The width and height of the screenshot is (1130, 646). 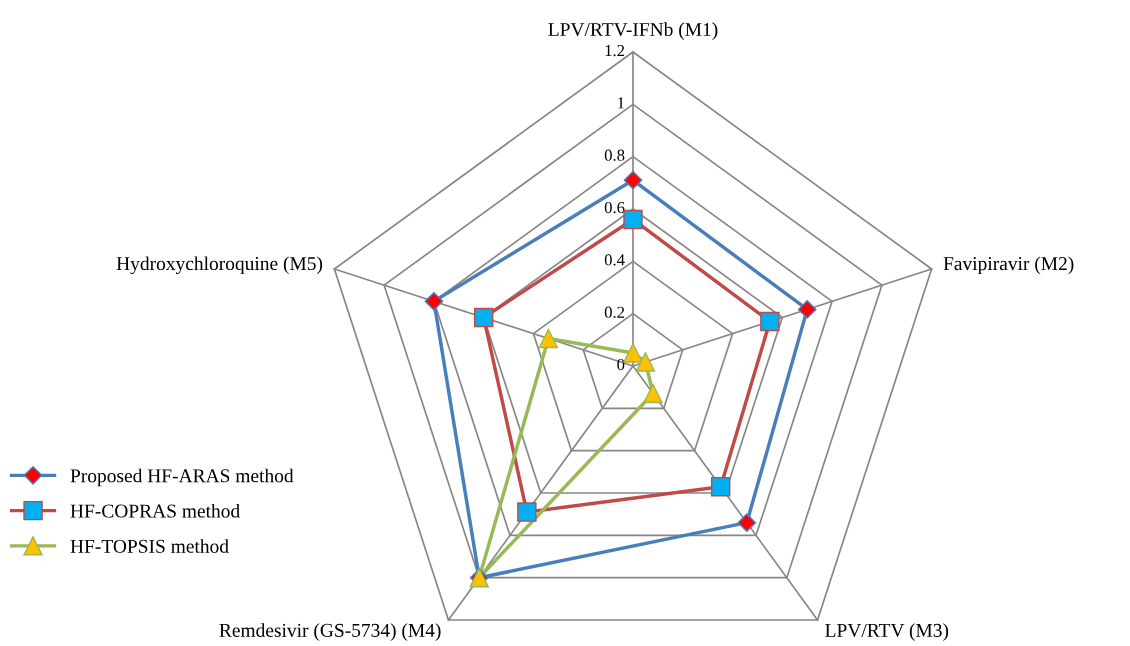 I want to click on spoke-label: Favipiravir (M2), so click(x=1008, y=265).